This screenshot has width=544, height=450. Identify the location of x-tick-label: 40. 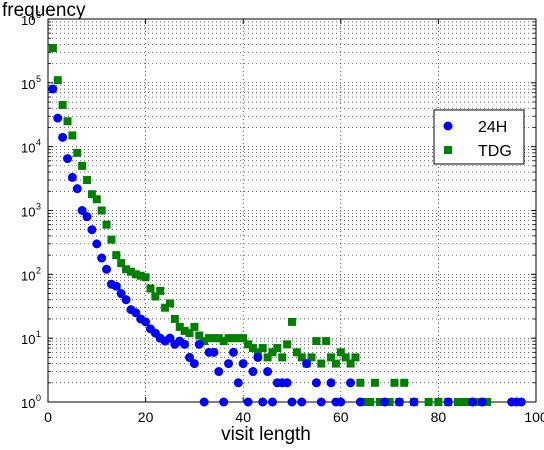
(243, 417).